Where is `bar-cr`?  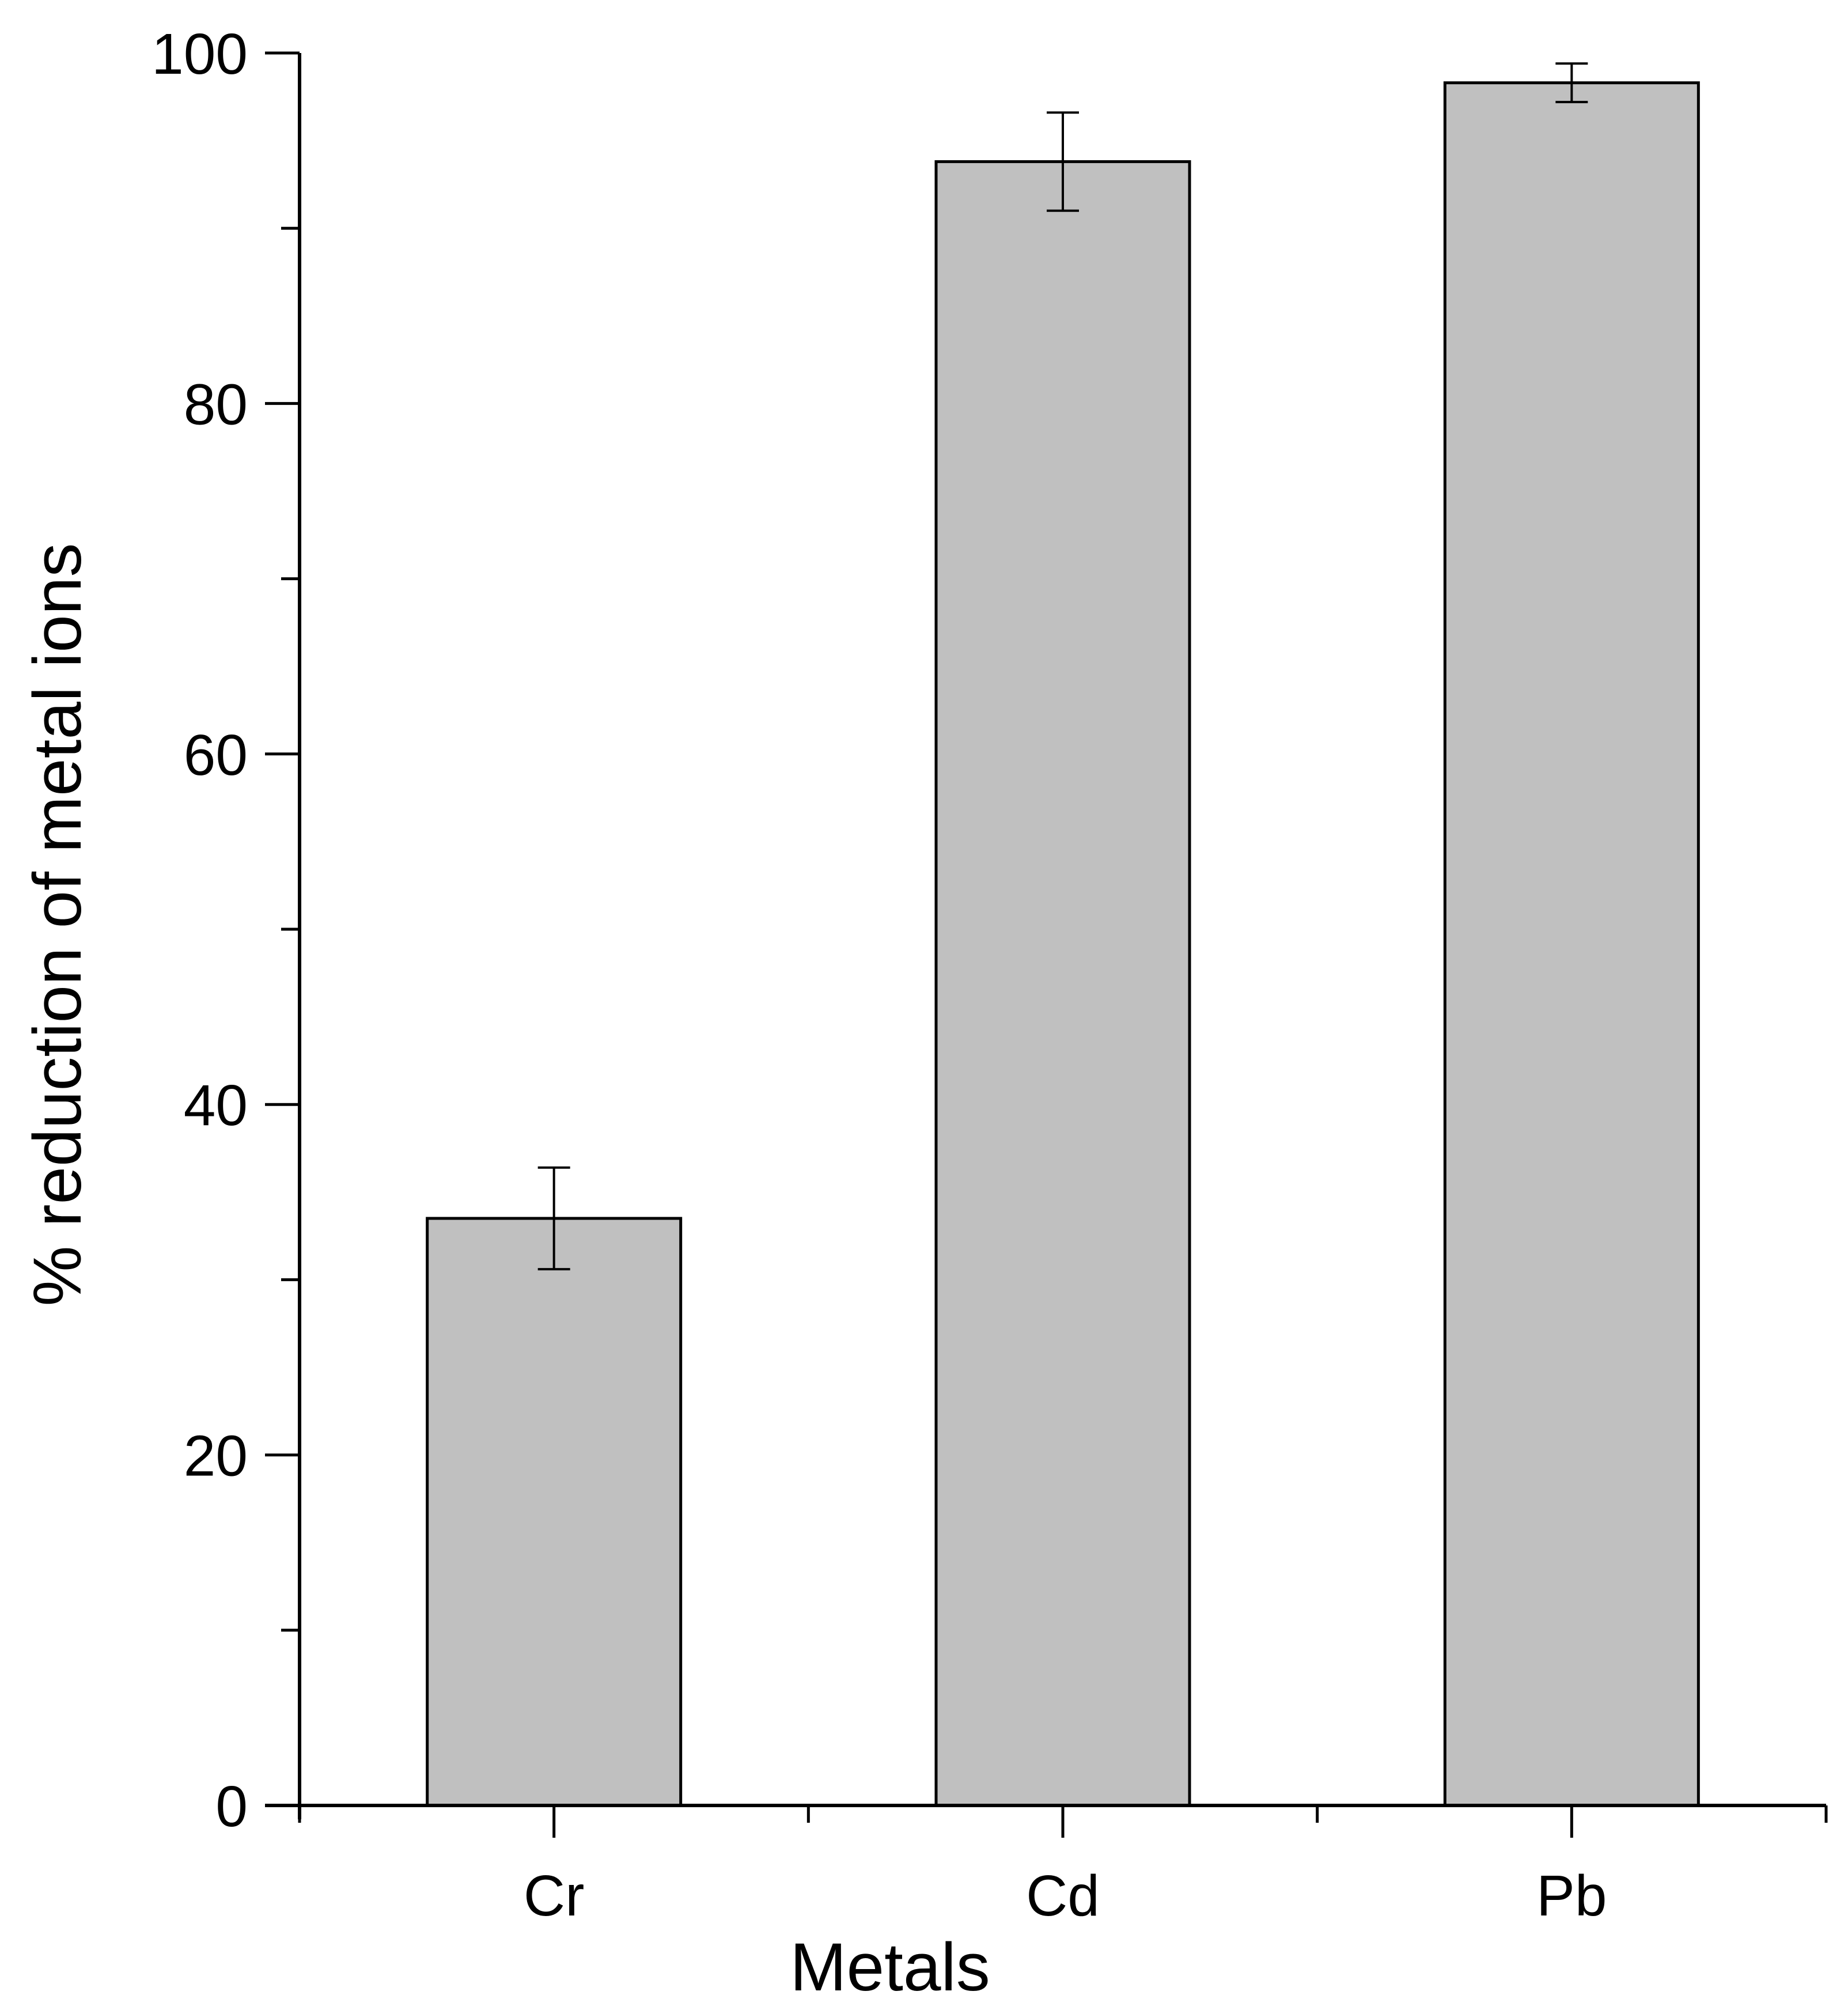
bar-cr is located at coordinates (554, 1512).